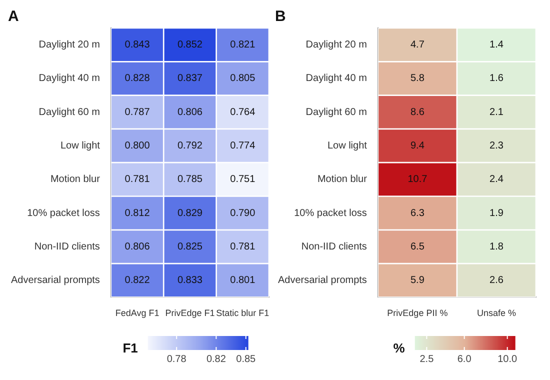 The image size is (550, 380). What do you see at coordinates (427, 359) in the screenshot?
I see `color-bar-label: 2.5` at bounding box center [427, 359].